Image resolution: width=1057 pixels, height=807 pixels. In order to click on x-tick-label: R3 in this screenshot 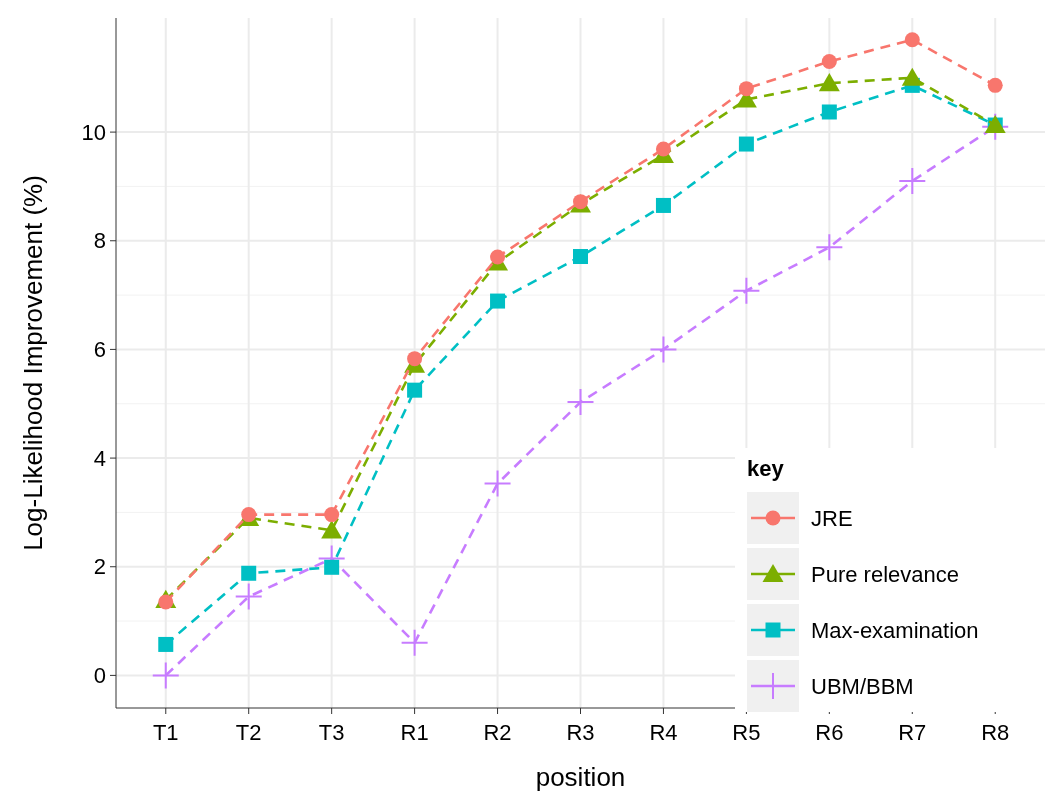, I will do `click(580, 732)`.